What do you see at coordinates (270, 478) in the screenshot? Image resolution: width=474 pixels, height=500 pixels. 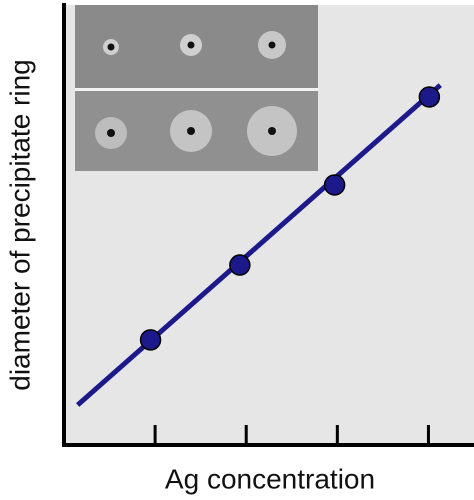 I see `x-axis-label: Ag concentration` at bounding box center [270, 478].